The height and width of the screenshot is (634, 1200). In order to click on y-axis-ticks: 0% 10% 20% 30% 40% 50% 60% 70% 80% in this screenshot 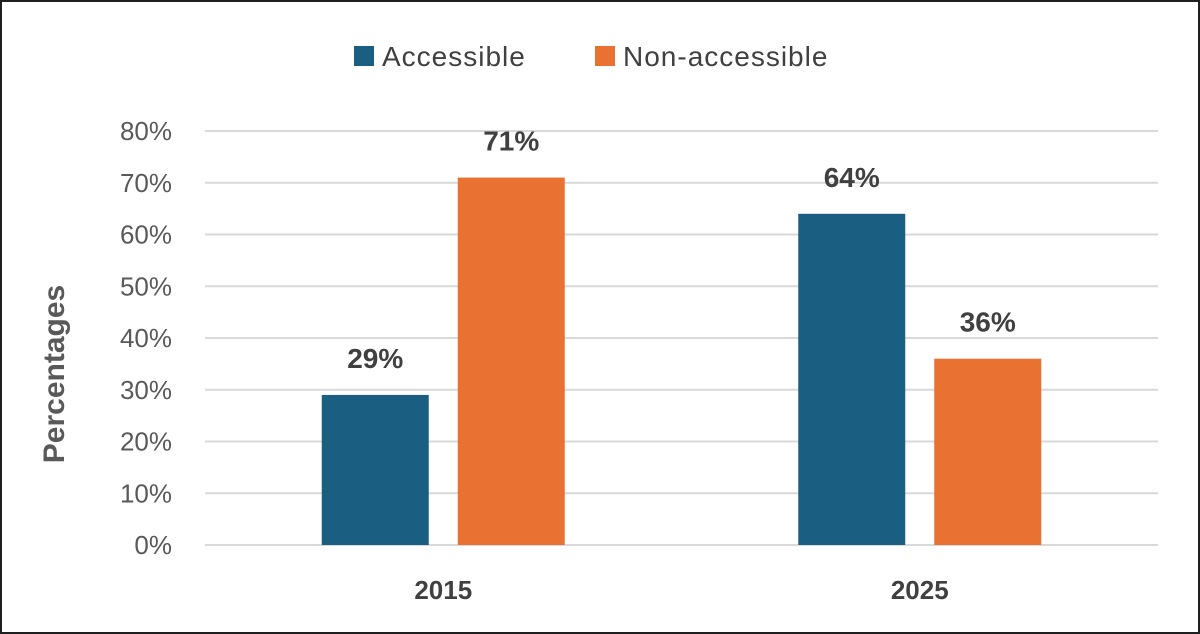, I will do `click(146, 338)`.